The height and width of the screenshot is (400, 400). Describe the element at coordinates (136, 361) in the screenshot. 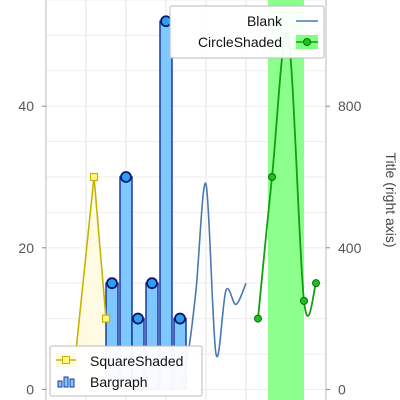

I see `legend-label: SquareShaded` at that location.